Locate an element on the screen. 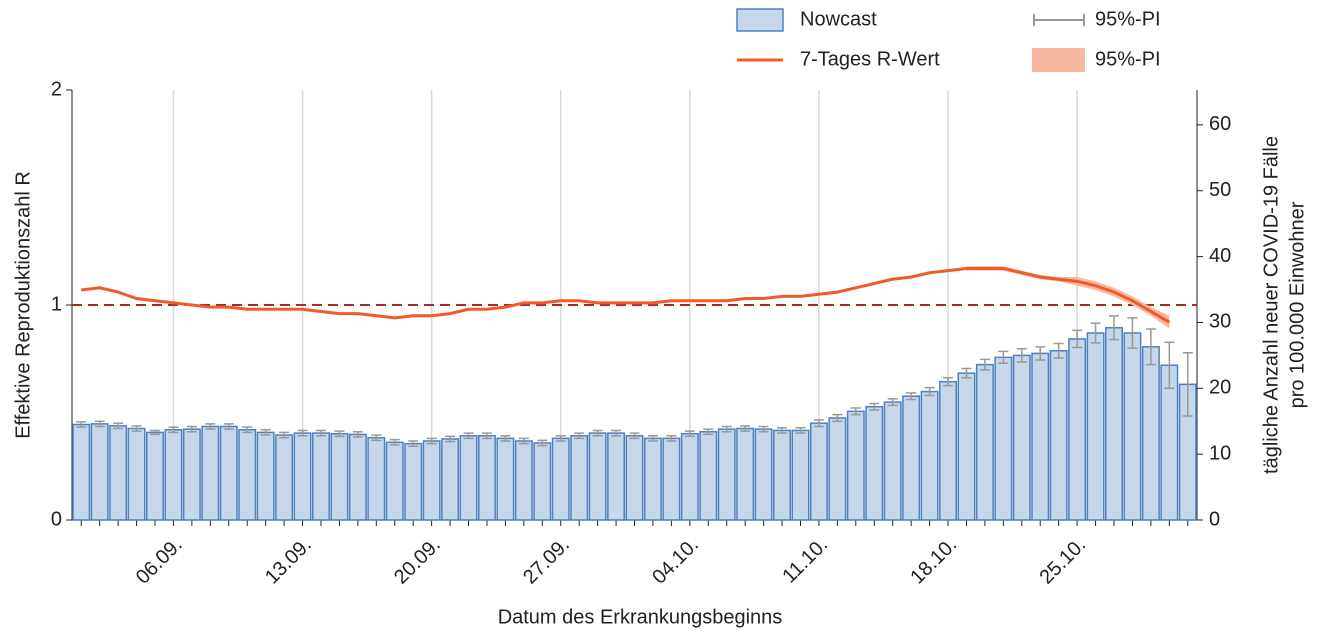  line is located at coordinates (626, 295).